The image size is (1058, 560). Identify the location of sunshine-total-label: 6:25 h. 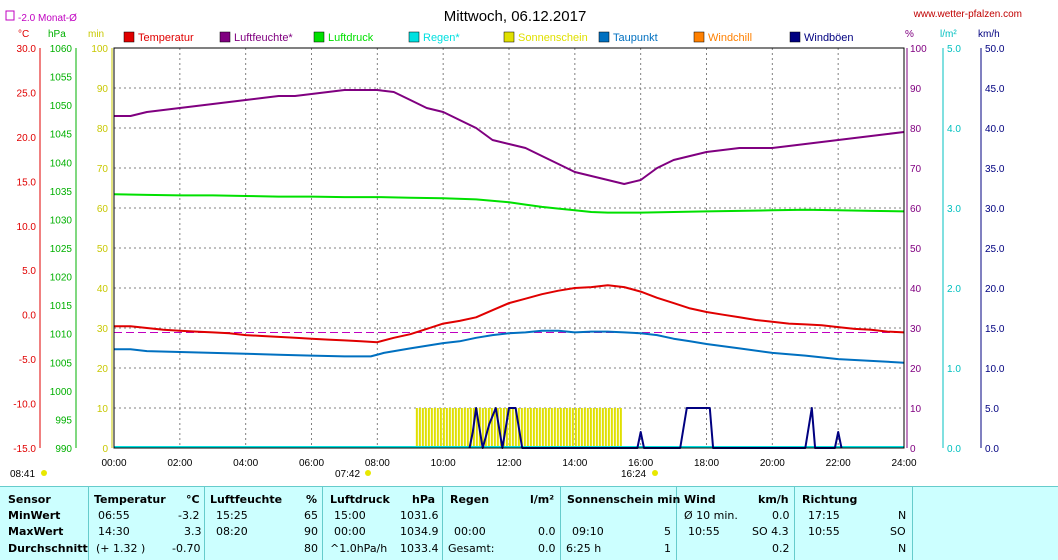
(584, 548).